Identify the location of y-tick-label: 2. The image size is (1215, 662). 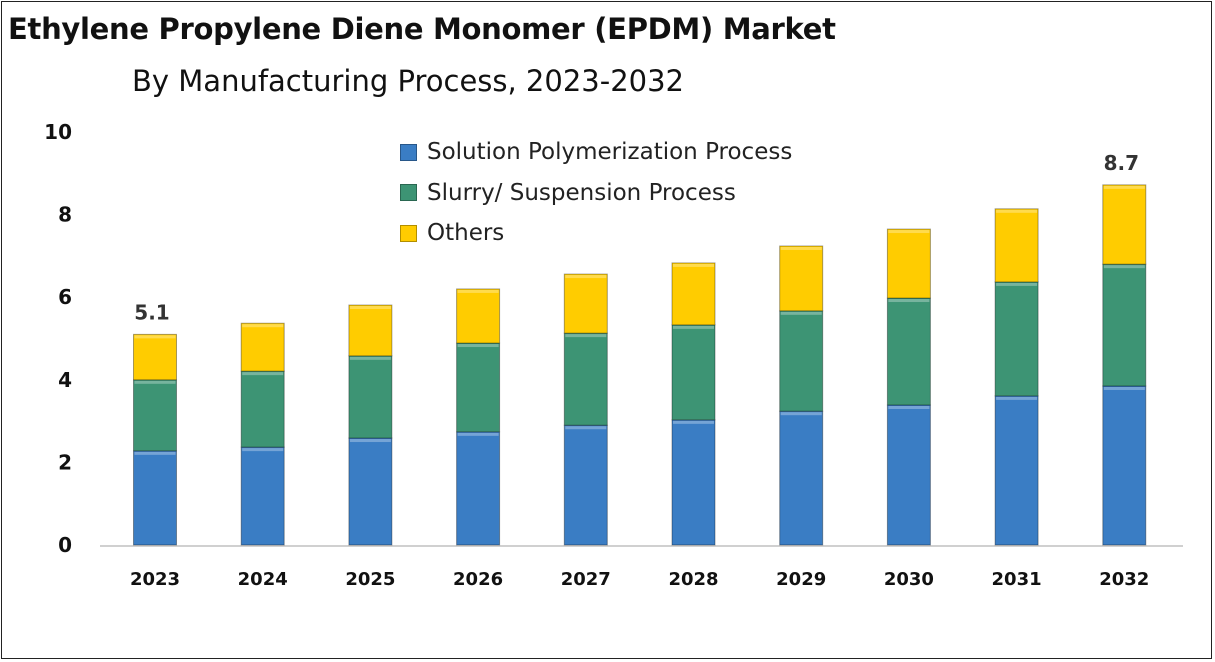
(65, 462).